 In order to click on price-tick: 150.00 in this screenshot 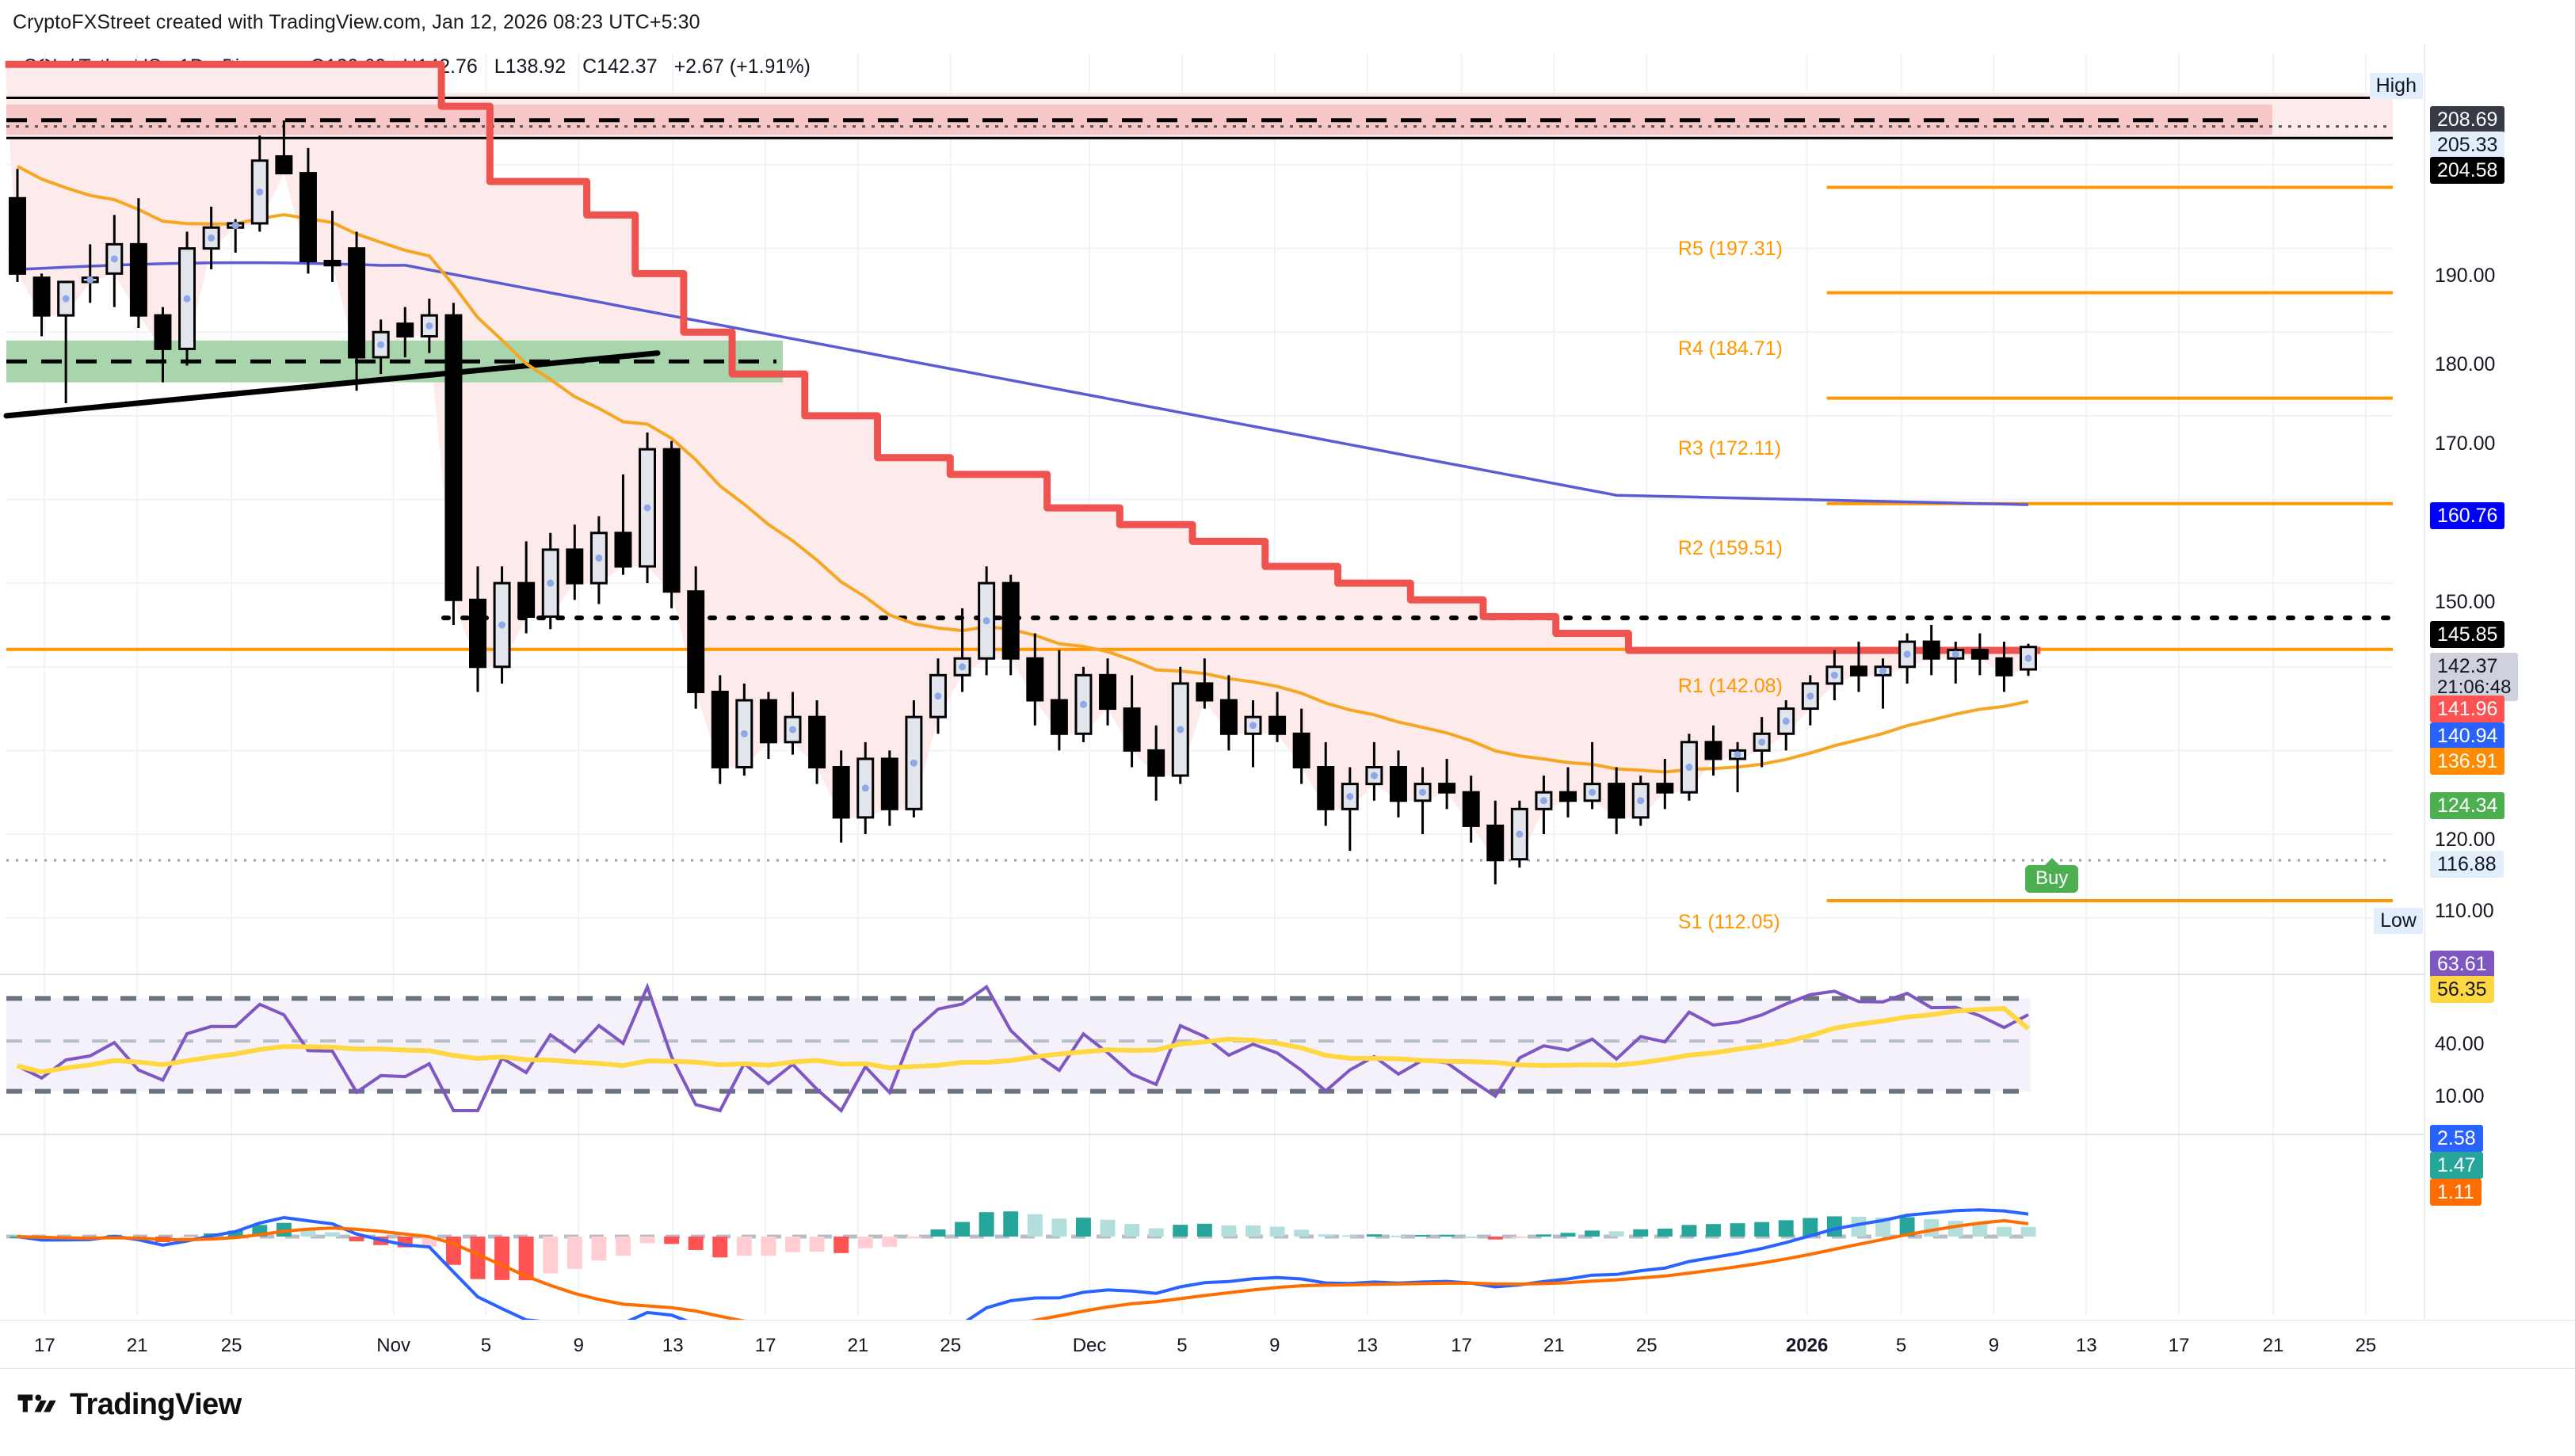, I will do `click(2465, 602)`.